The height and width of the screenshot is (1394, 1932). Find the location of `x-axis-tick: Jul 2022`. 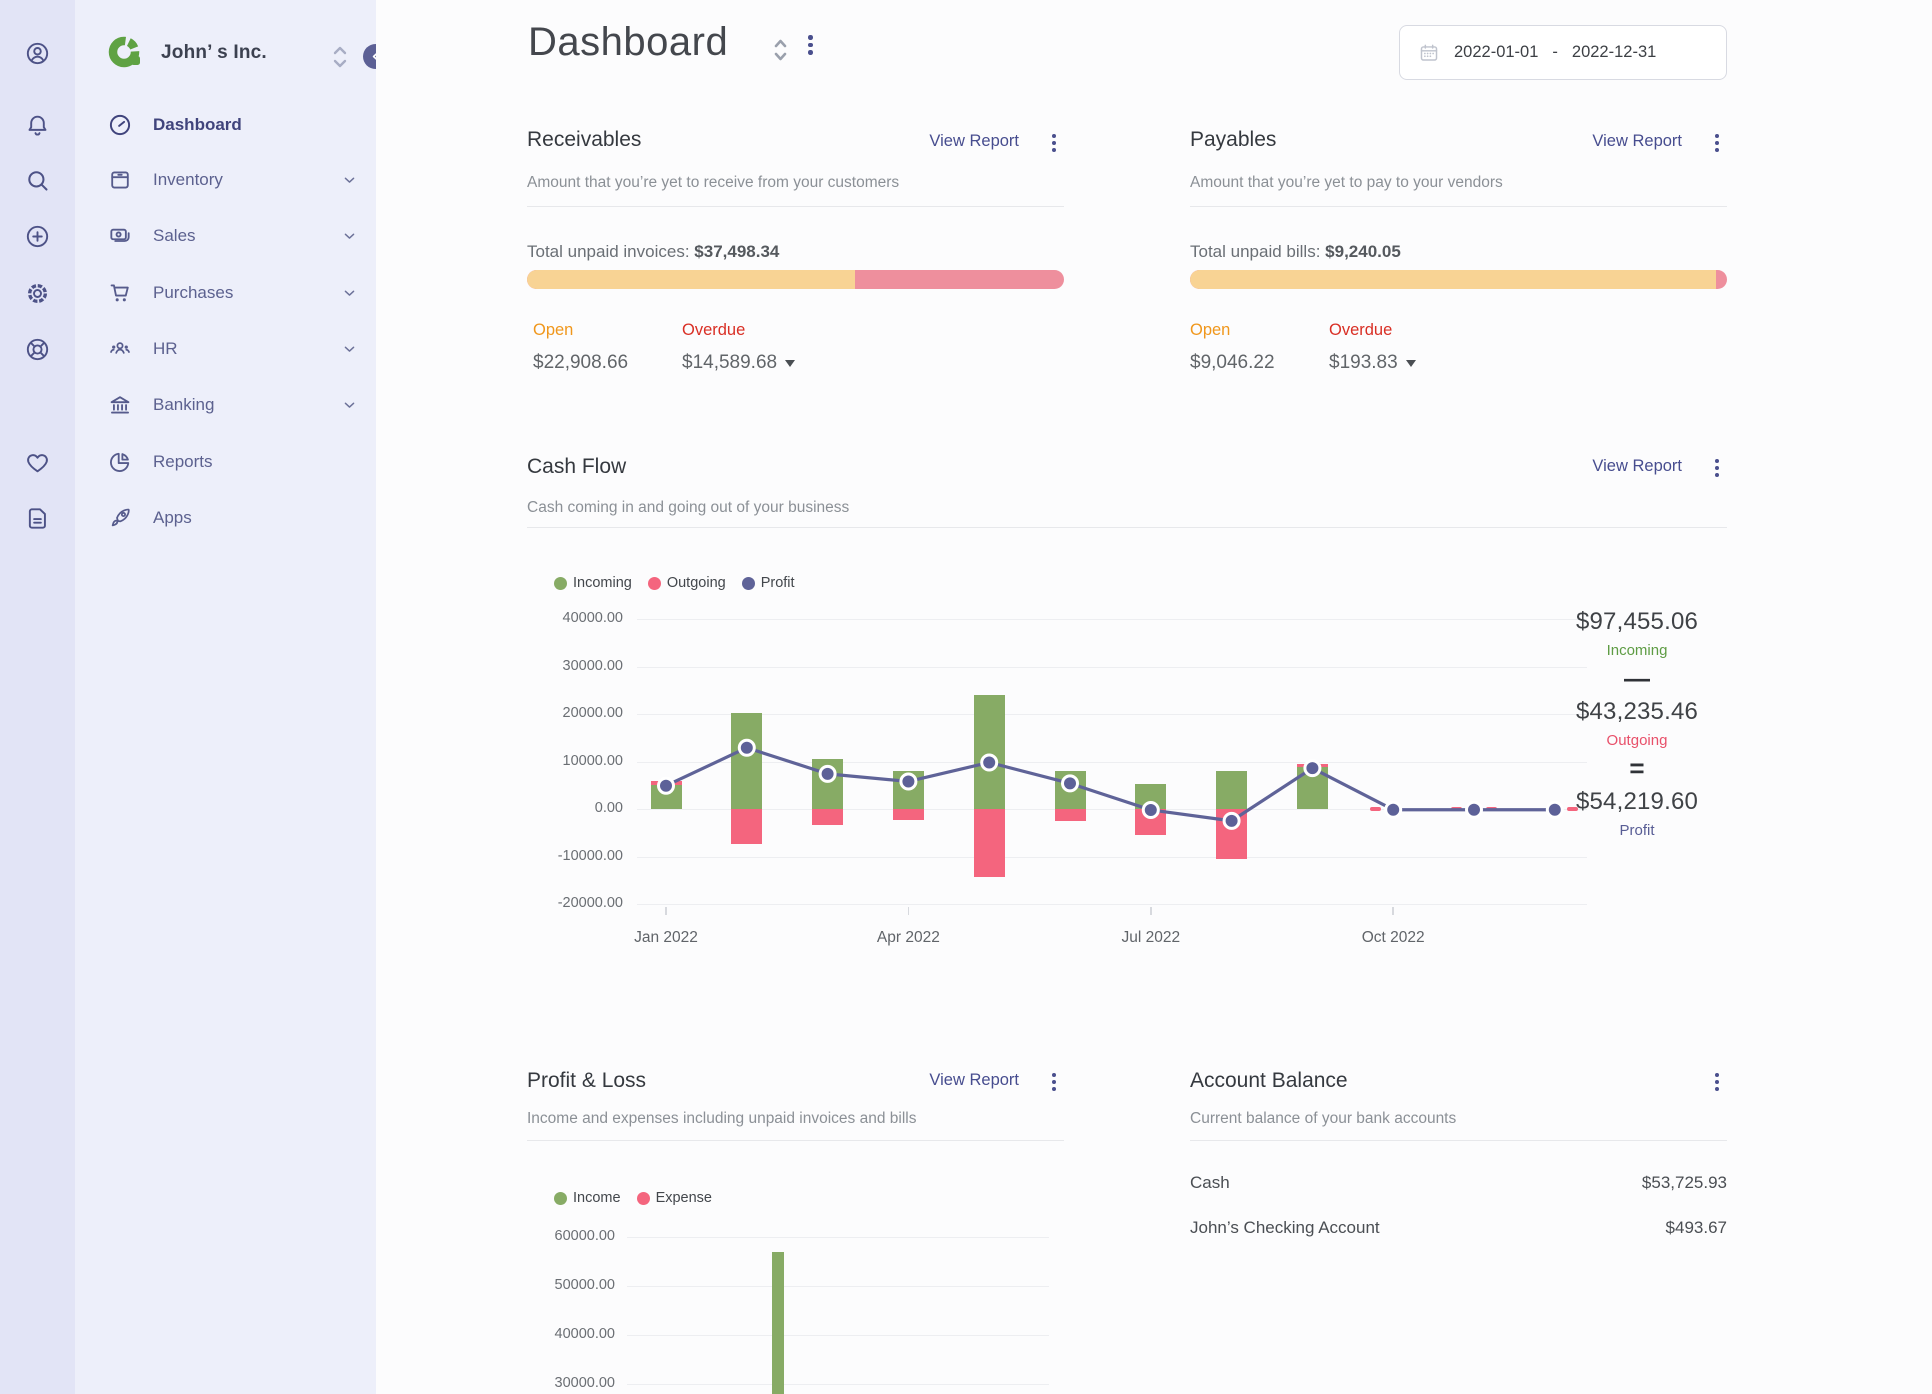

x-axis-tick: Jul 2022 is located at coordinates (1151, 937).